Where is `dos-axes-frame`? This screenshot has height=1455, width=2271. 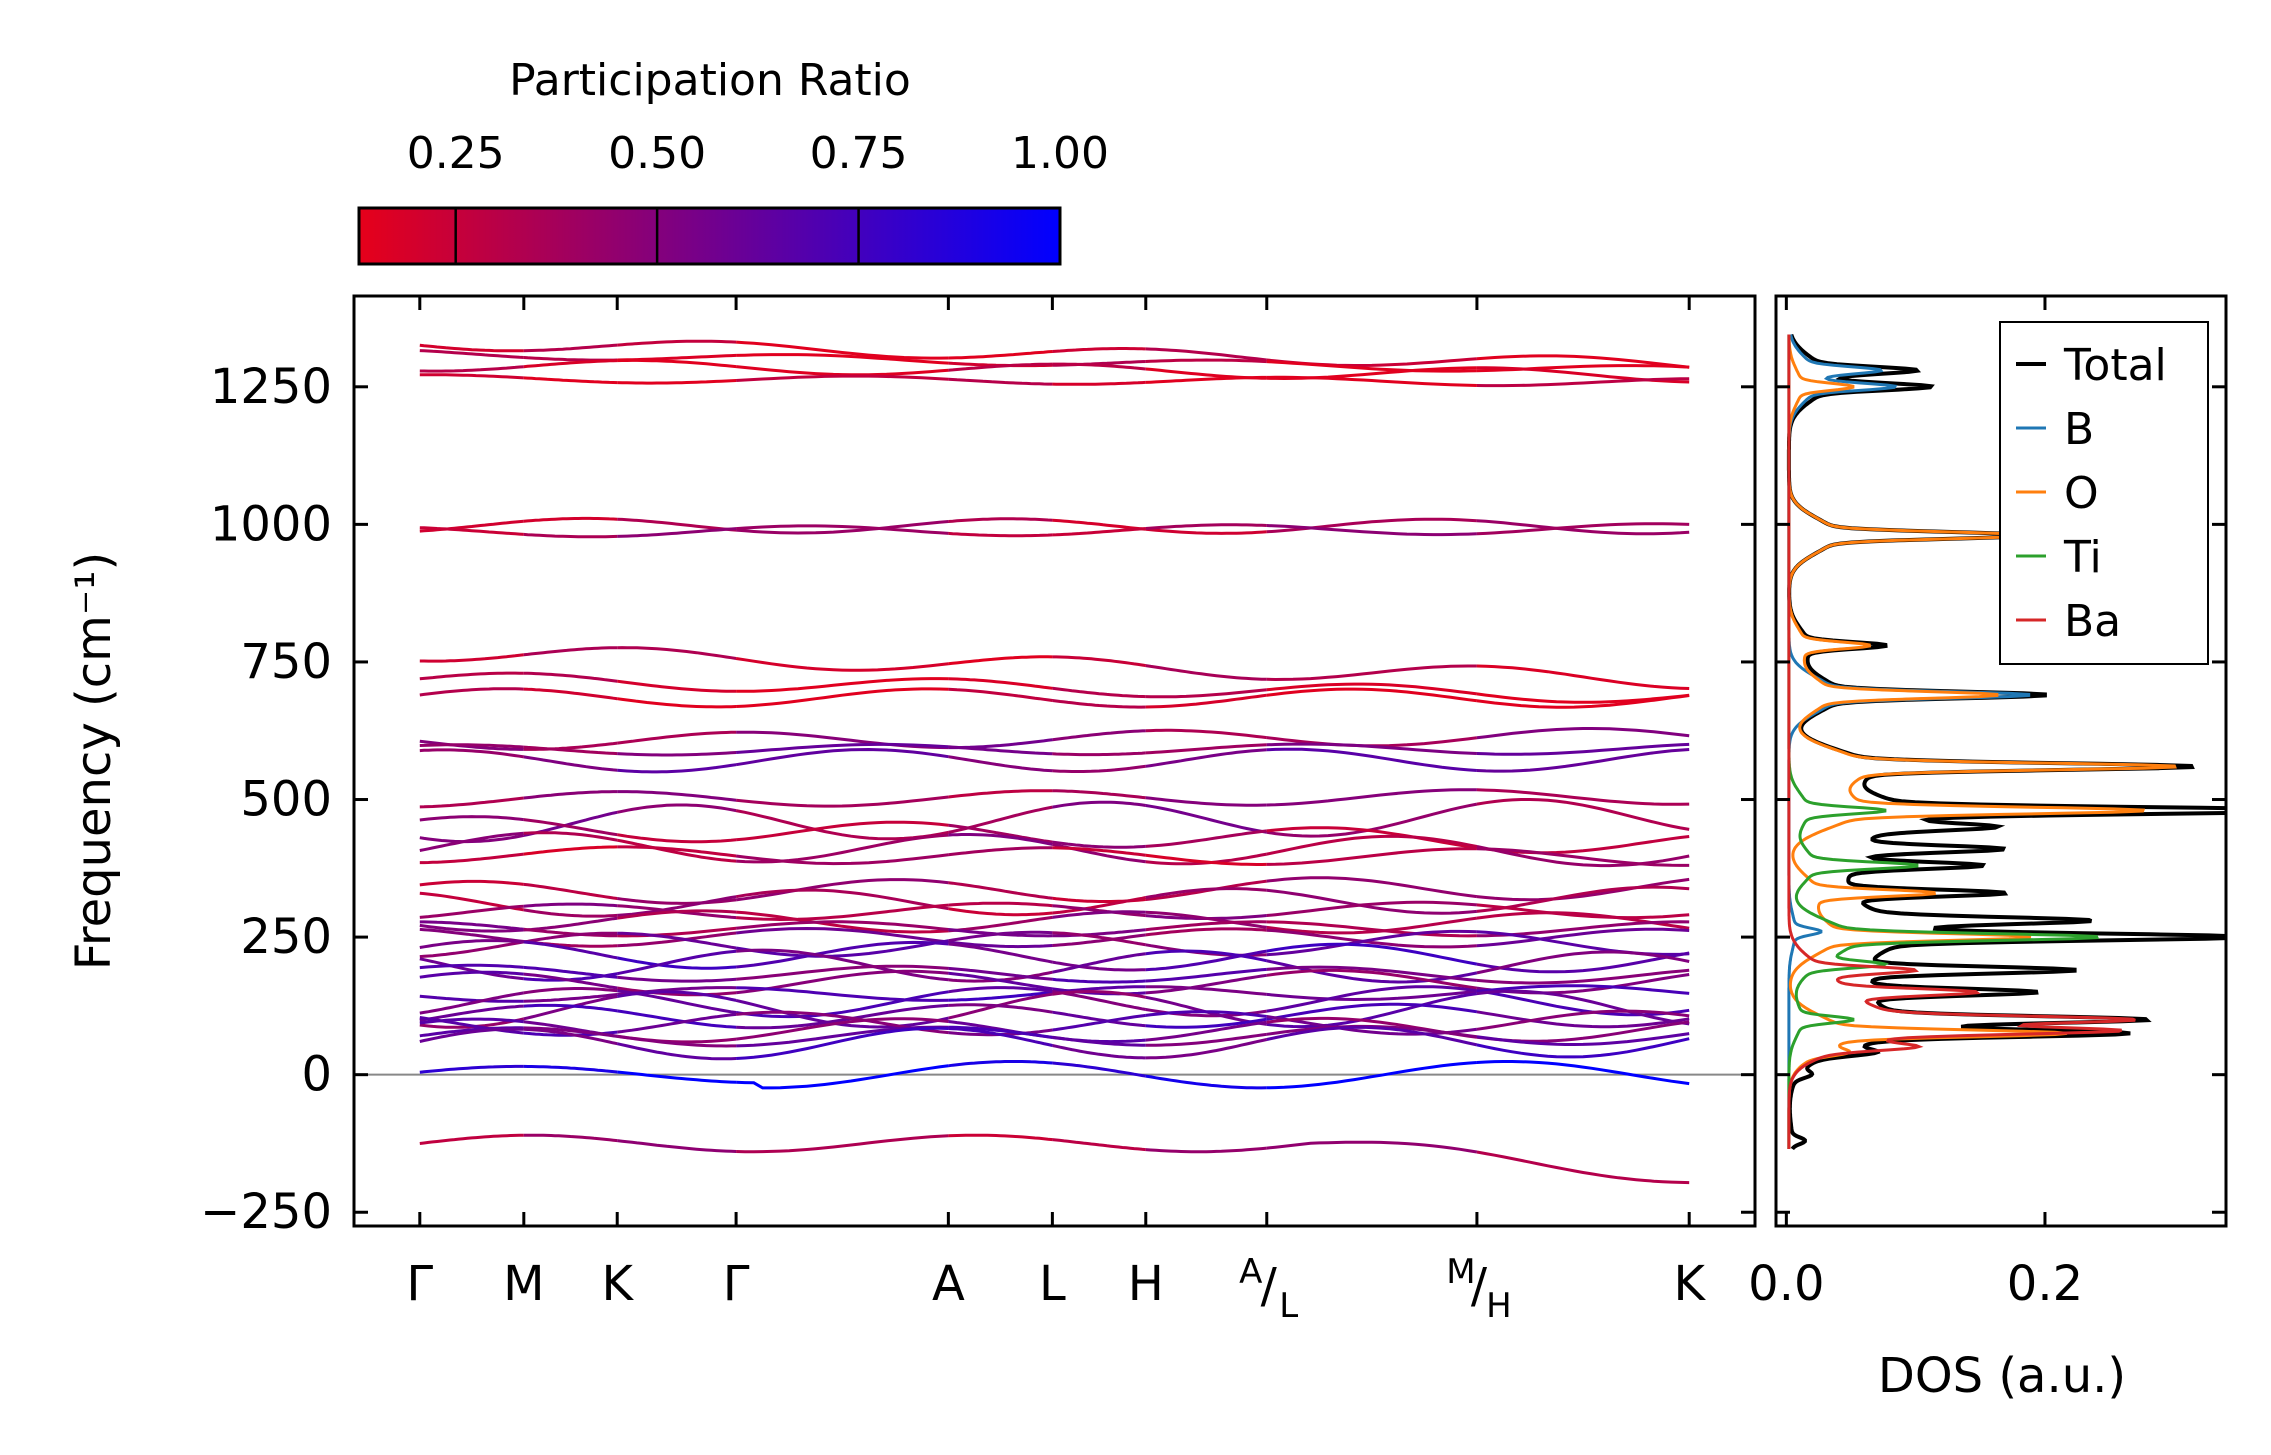
dos-axes-frame is located at coordinates (2001, 761).